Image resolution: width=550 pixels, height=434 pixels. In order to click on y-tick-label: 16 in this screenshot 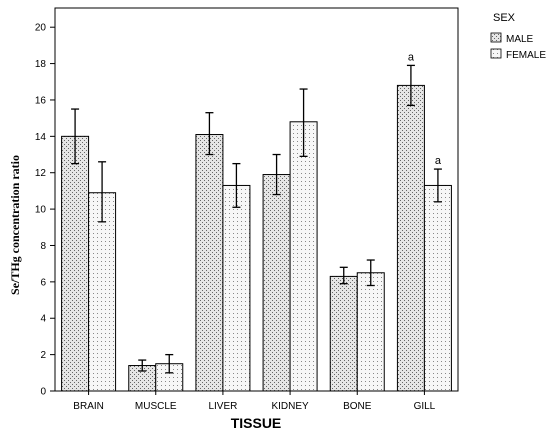, I will do `click(41, 100)`.